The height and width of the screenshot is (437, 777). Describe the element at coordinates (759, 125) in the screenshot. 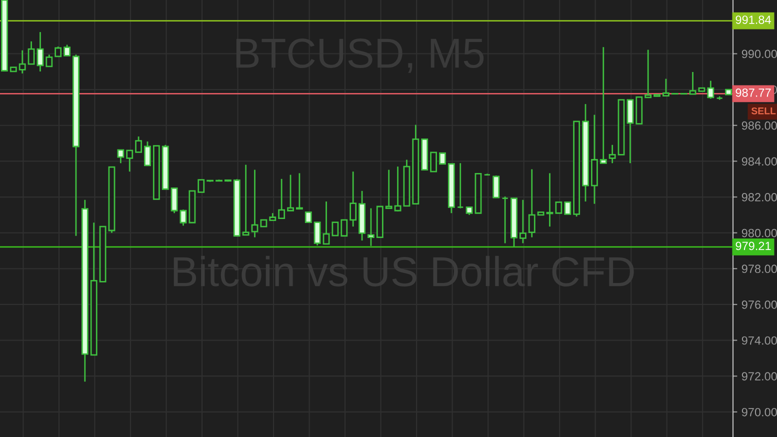

I see `y-tick-label: 986.00` at that location.